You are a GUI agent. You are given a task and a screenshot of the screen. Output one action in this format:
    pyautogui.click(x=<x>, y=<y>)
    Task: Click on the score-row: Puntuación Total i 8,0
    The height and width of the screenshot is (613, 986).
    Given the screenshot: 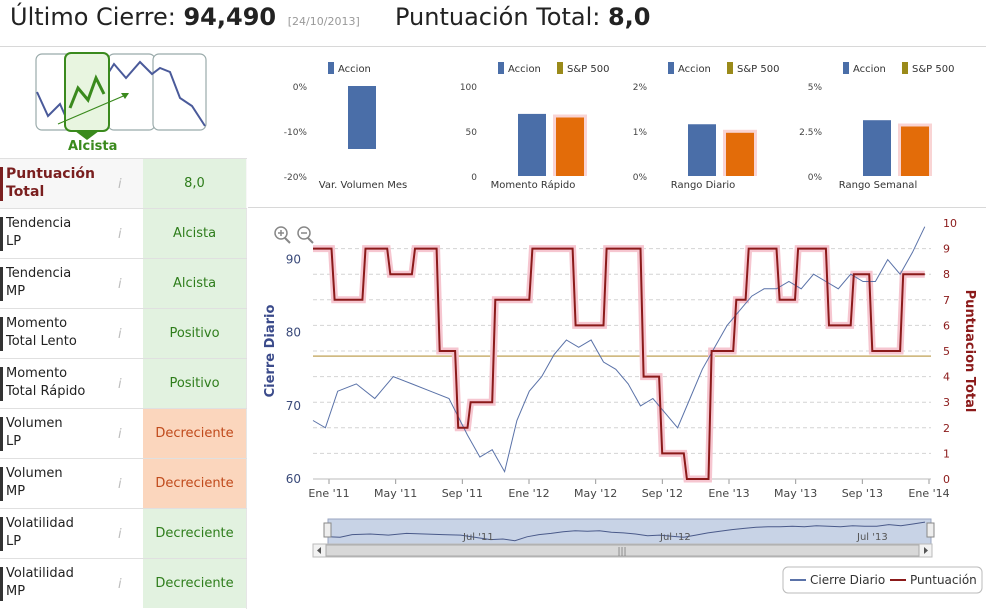 What is the action you would take?
    pyautogui.click(x=123, y=183)
    